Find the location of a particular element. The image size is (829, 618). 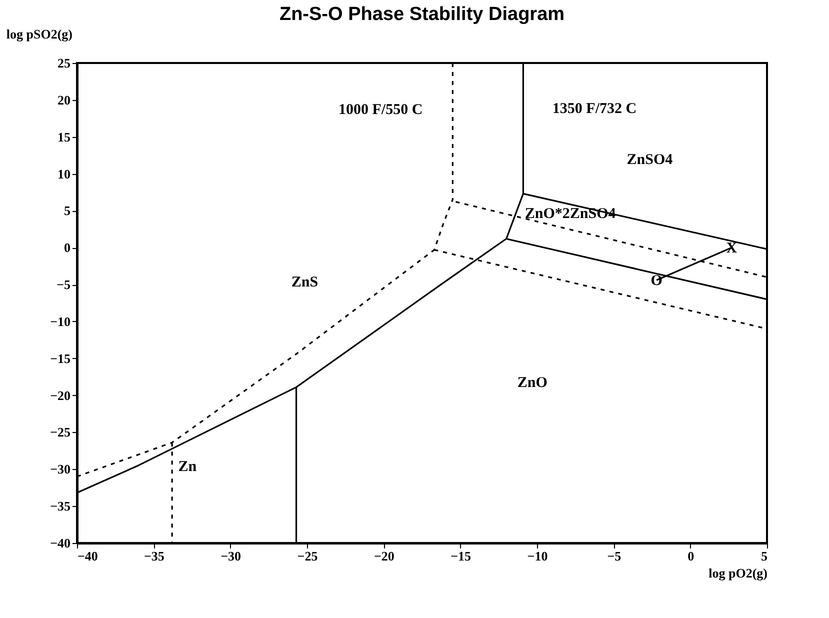

annotation: ZnS is located at coordinates (304, 282).